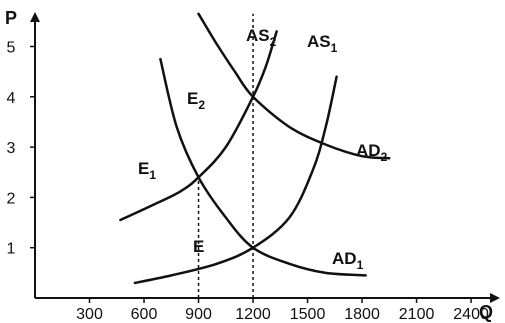 The height and width of the screenshot is (323, 505). What do you see at coordinates (11, 48) in the screenshot?
I see `y-tick-label: 5` at bounding box center [11, 48].